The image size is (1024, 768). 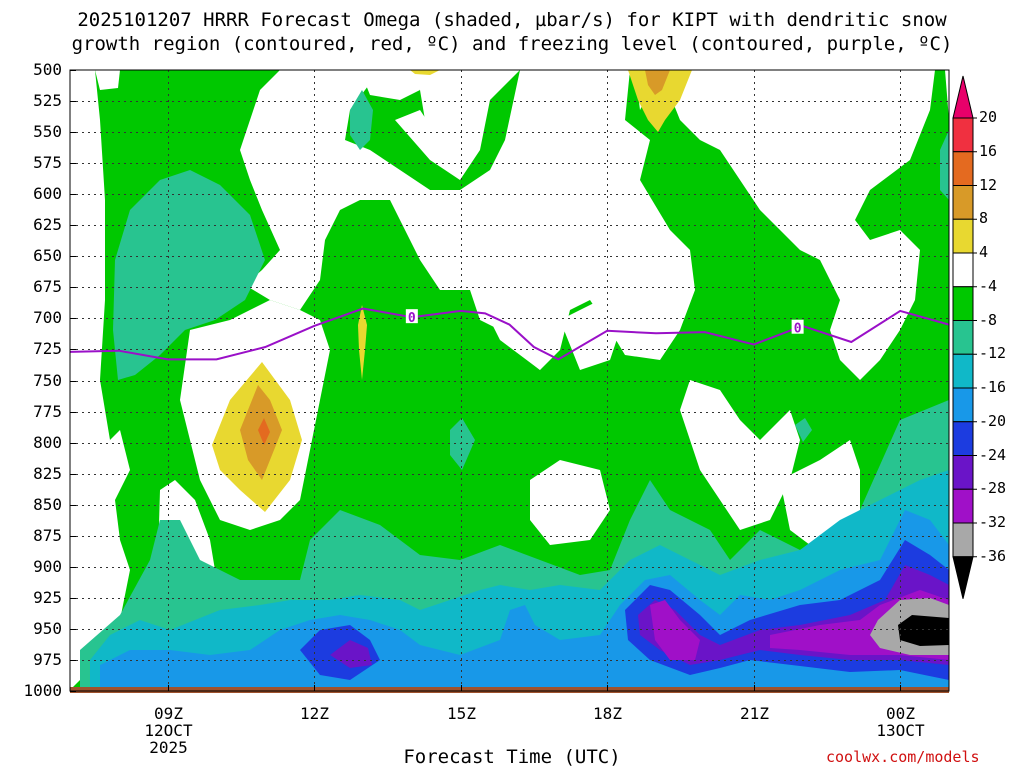 What do you see at coordinates (47, 131) in the screenshot?
I see `y-tick-label: 550` at bounding box center [47, 131].